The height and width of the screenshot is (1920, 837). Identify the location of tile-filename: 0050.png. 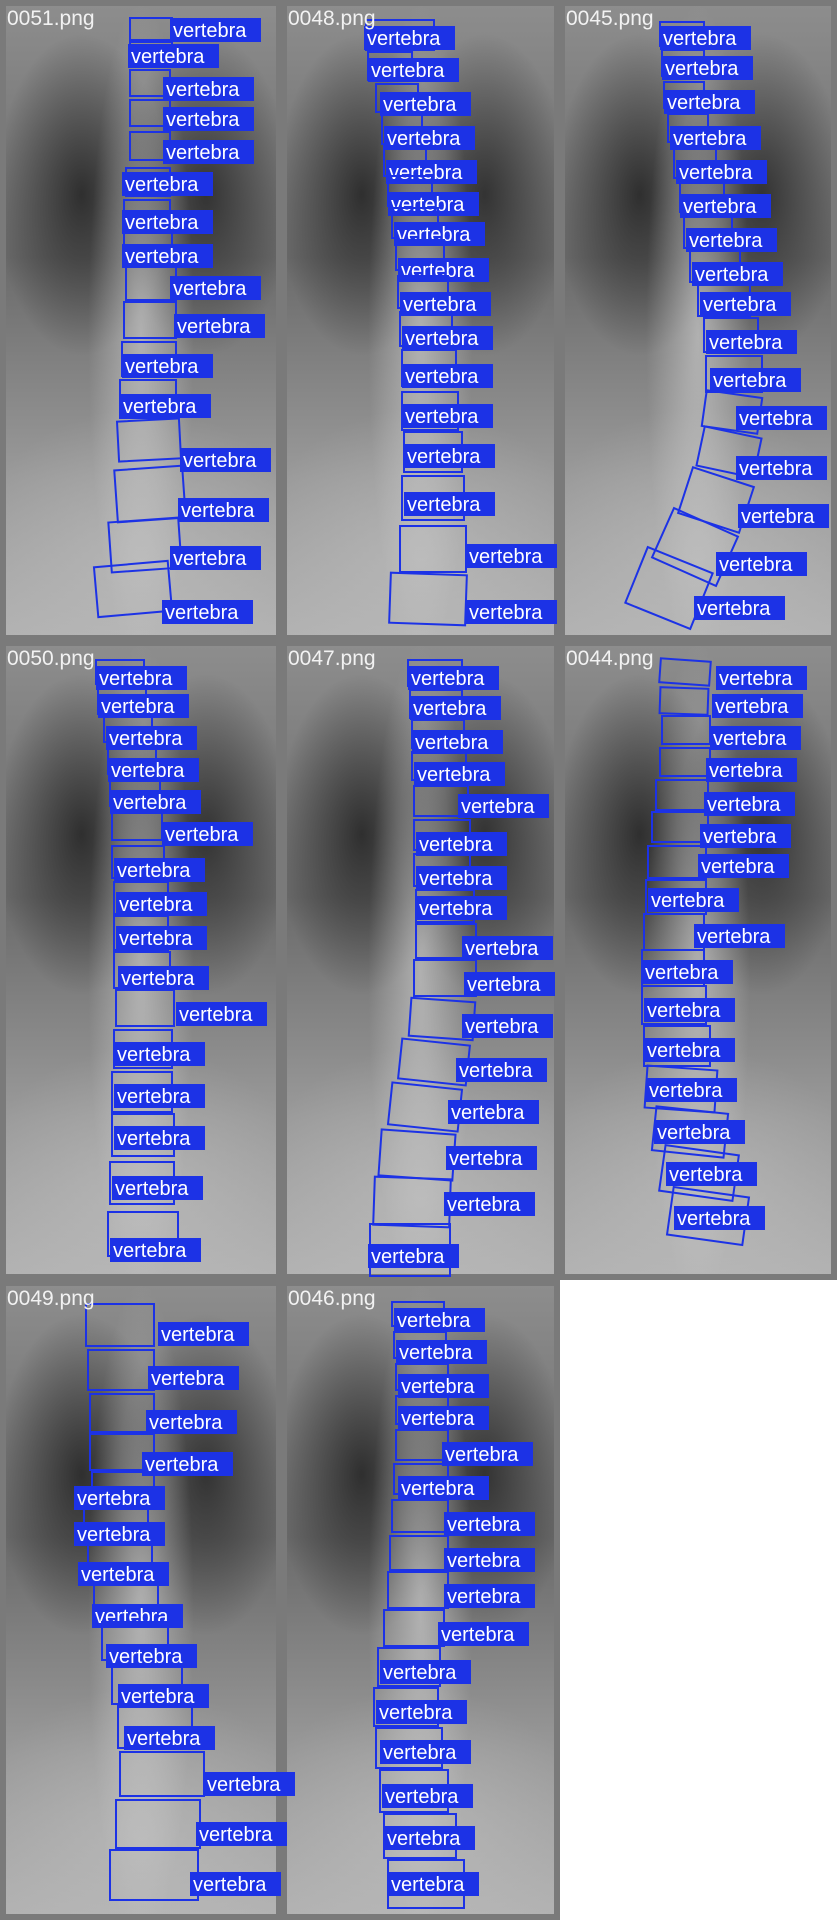
(51, 658).